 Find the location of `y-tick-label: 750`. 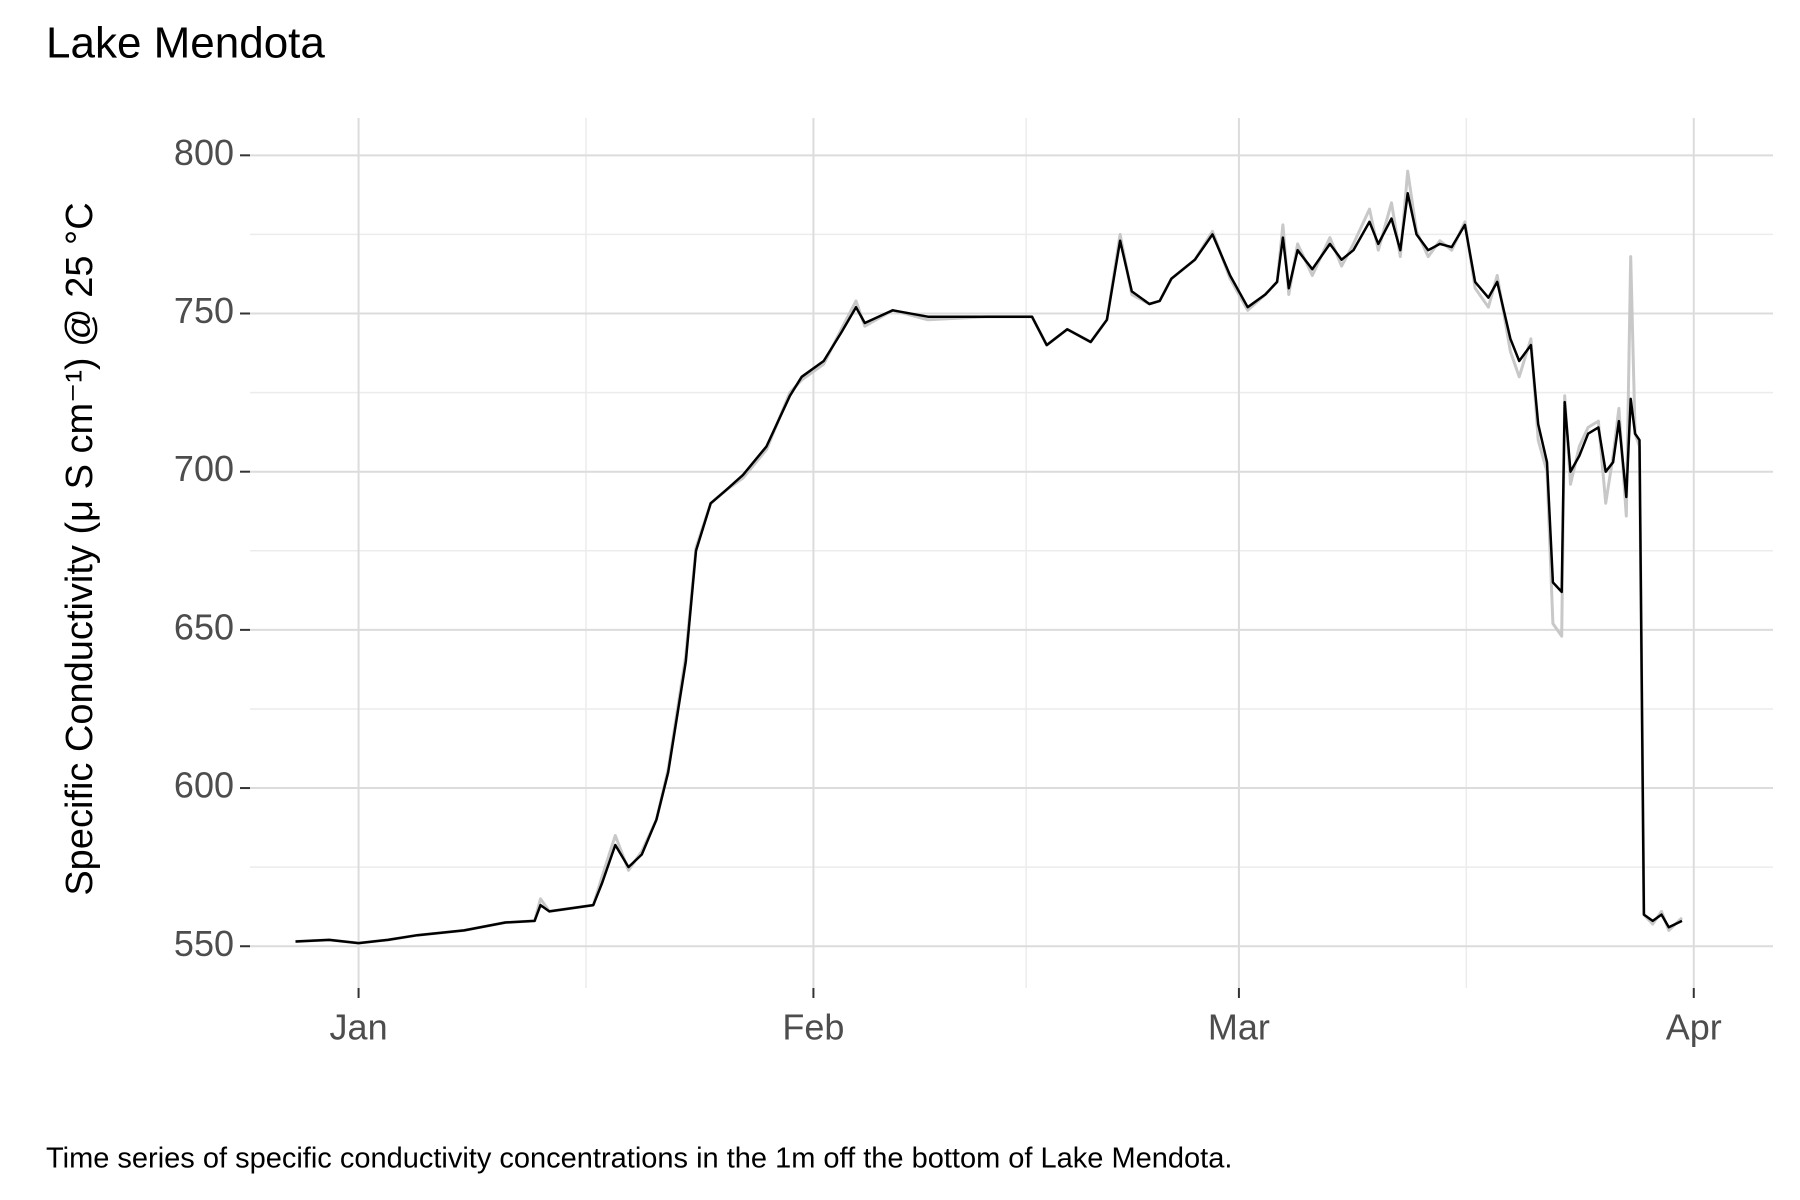

y-tick-label: 750 is located at coordinates (204, 310).